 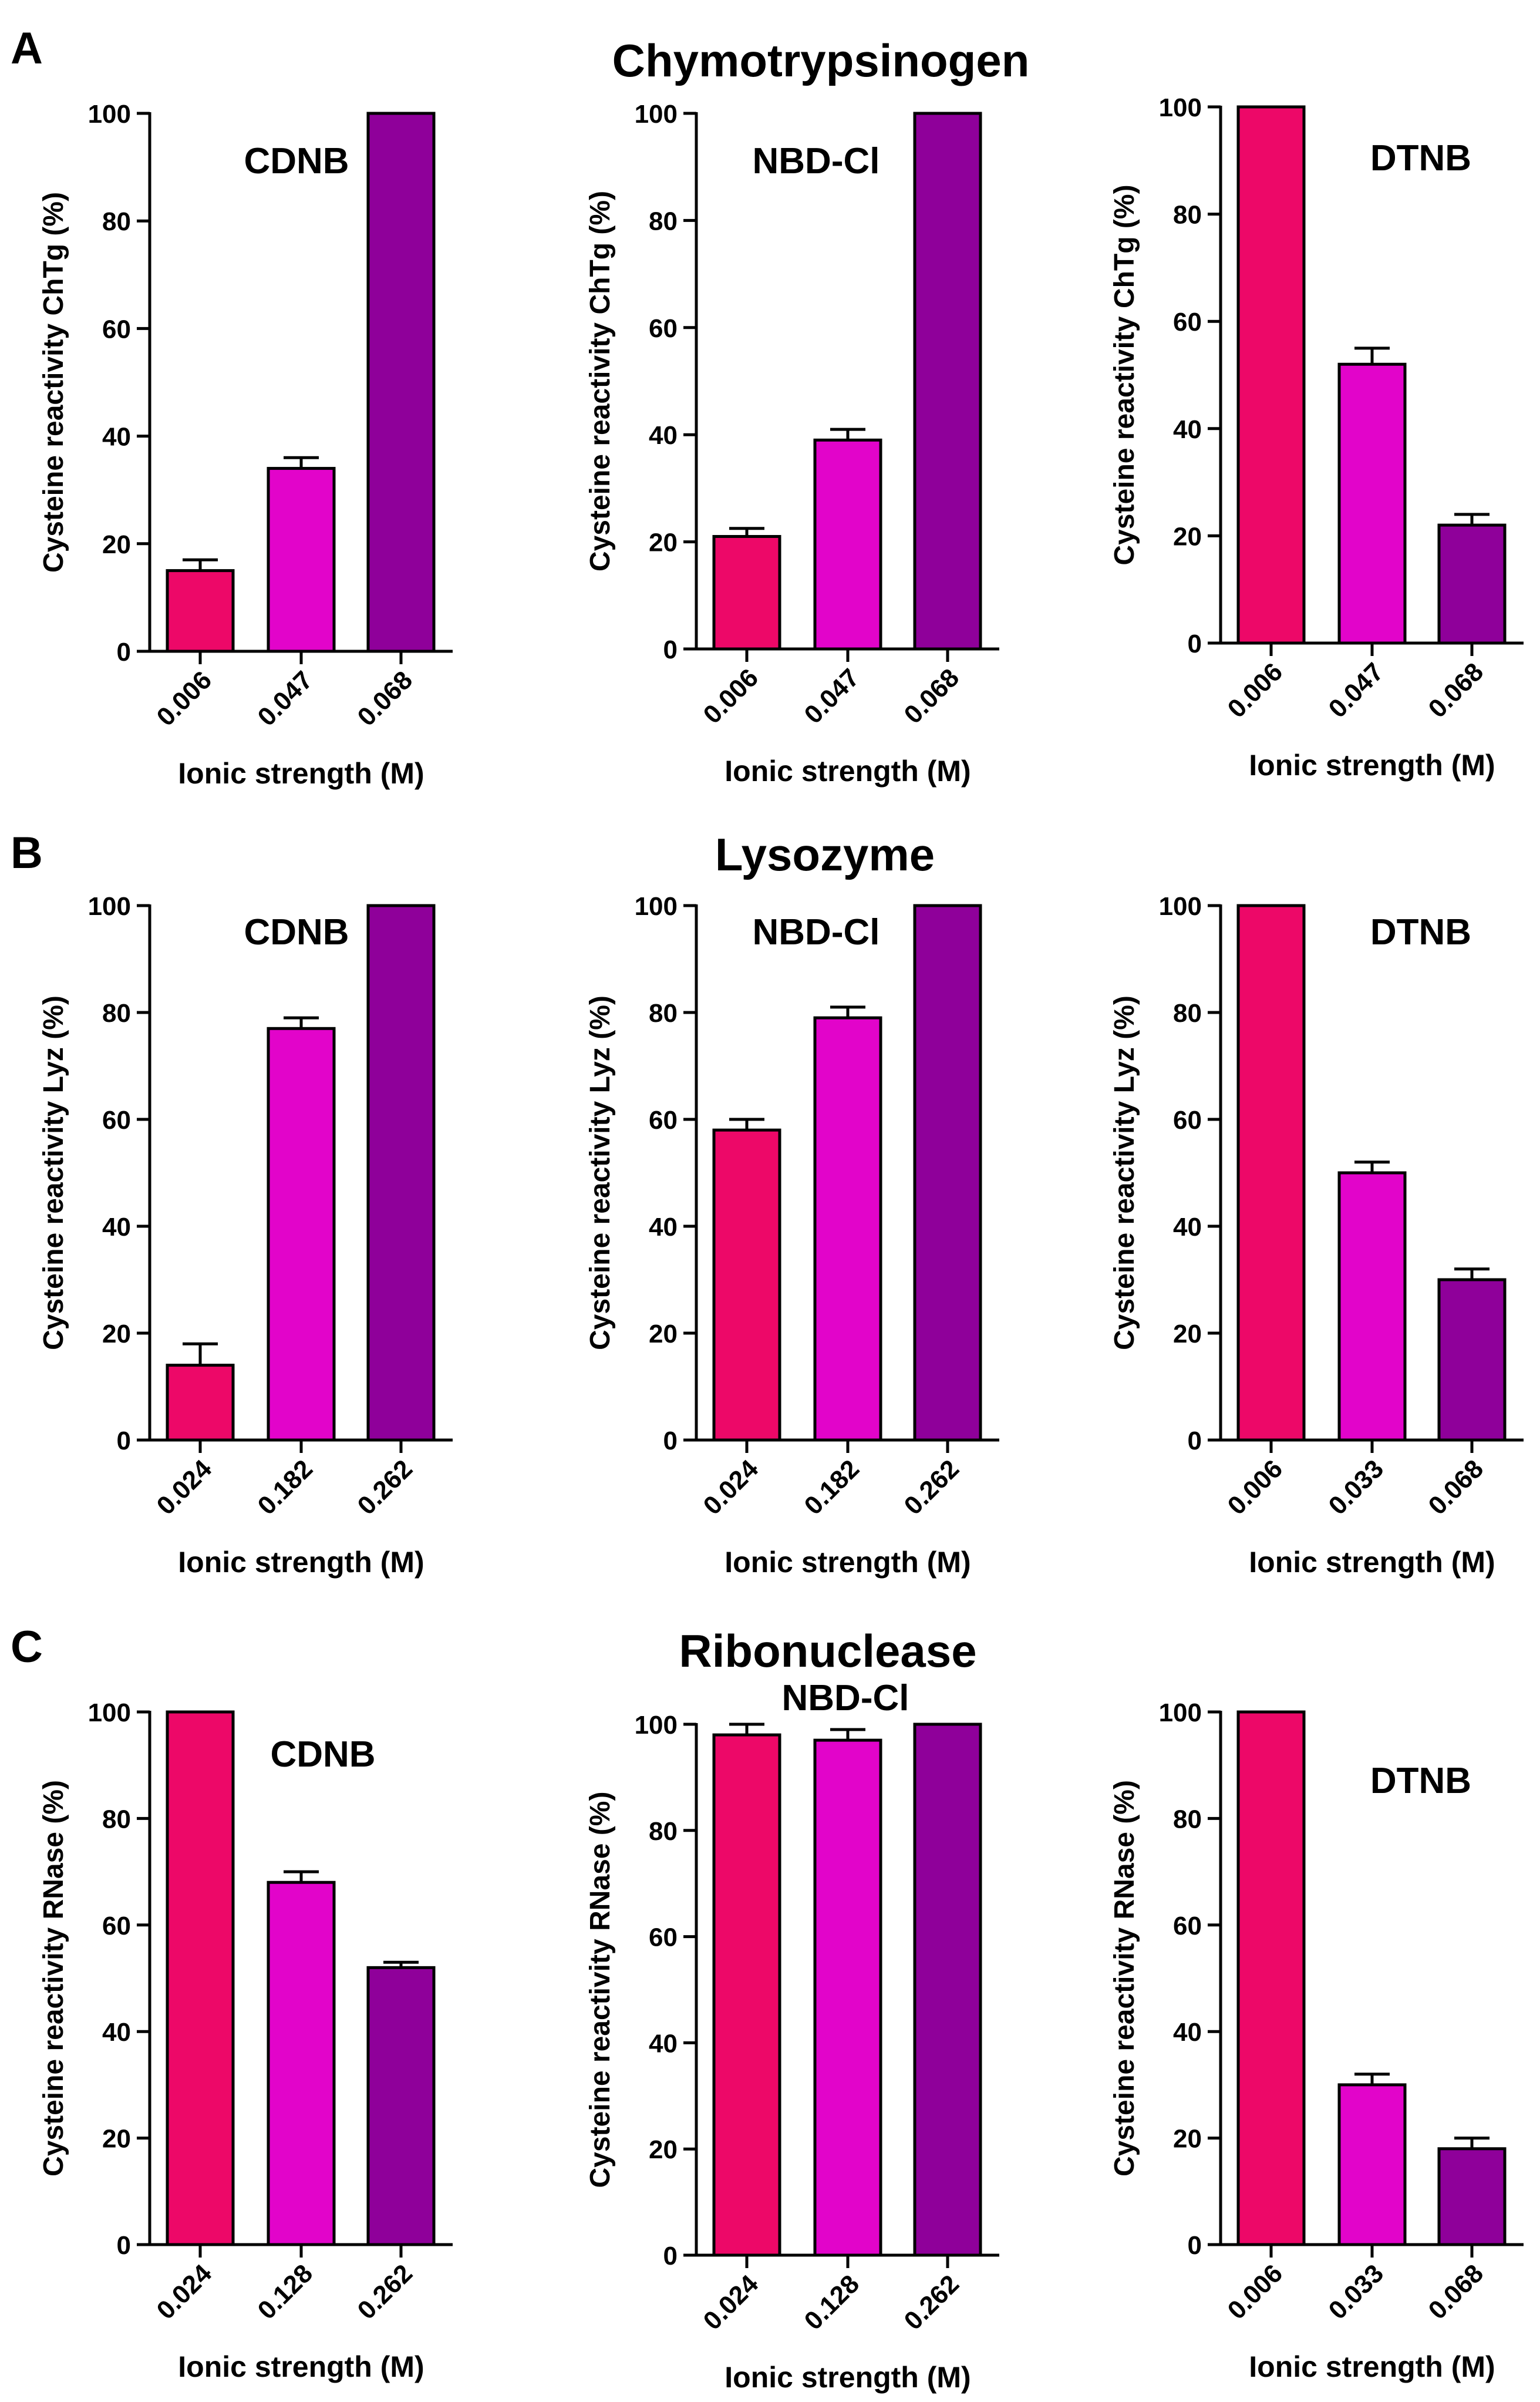 What do you see at coordinates (520, 54) in the screenshot?
I see `row-a-header: A Chymotrypsinogen` at bounding box center [520, 54].